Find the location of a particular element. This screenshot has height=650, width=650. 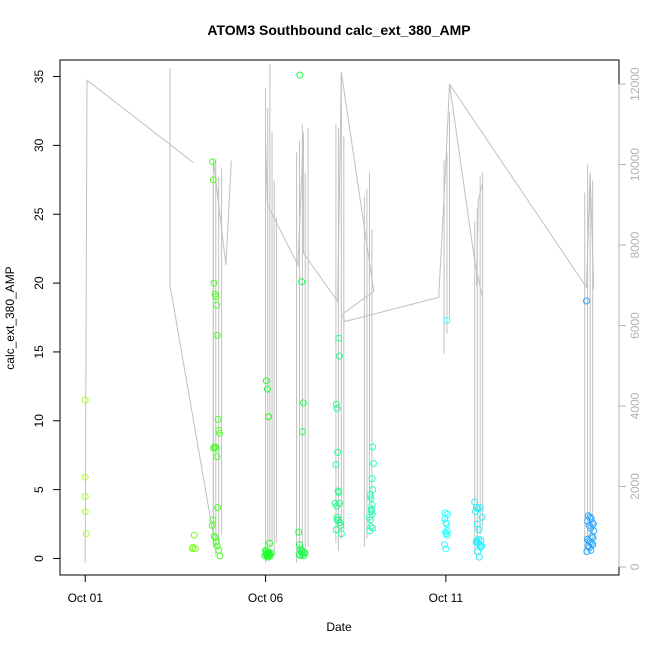

y-axis-label: calc_ext_380_AMP is located at coordinates (10, 317).